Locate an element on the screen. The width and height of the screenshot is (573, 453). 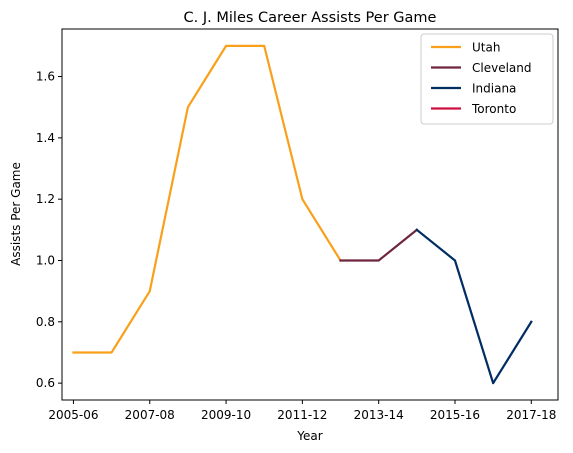
legend-label-indiana: Indiana is located at coordinates (494, 89).